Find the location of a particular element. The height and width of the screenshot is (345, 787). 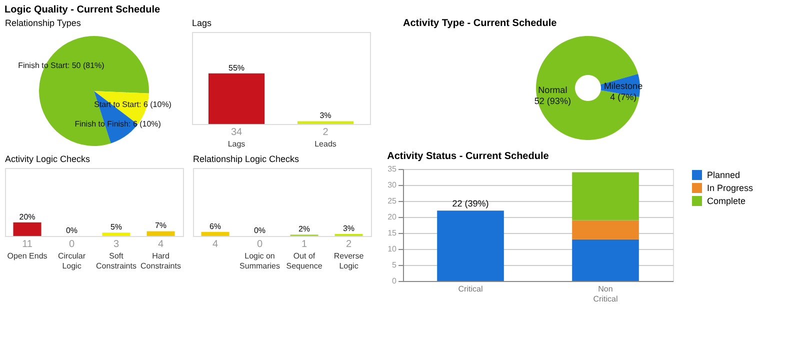

data-label: 2% is located at coordinates (304, 229).